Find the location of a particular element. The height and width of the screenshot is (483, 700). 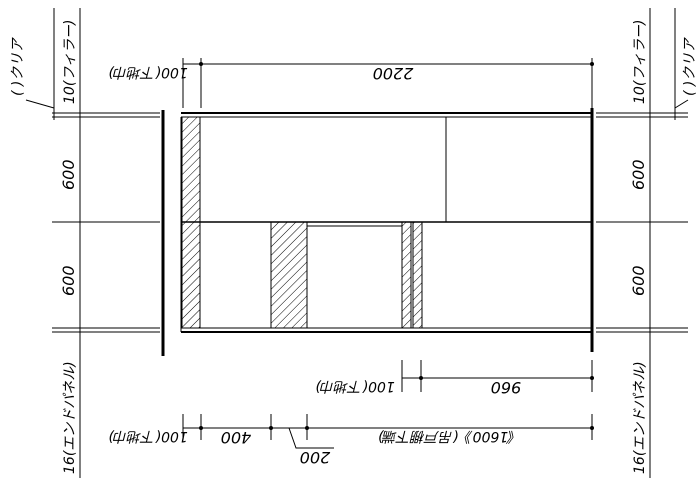

hatched-strip-right-b is located at coordinates (417, 275).